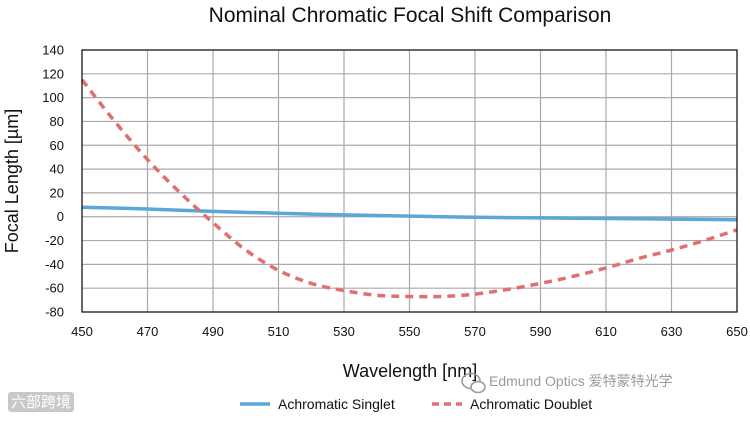  Describe the element at coordinates (57, 169) in the screenshot. I see `y-tick-label-40: 40` at that location.